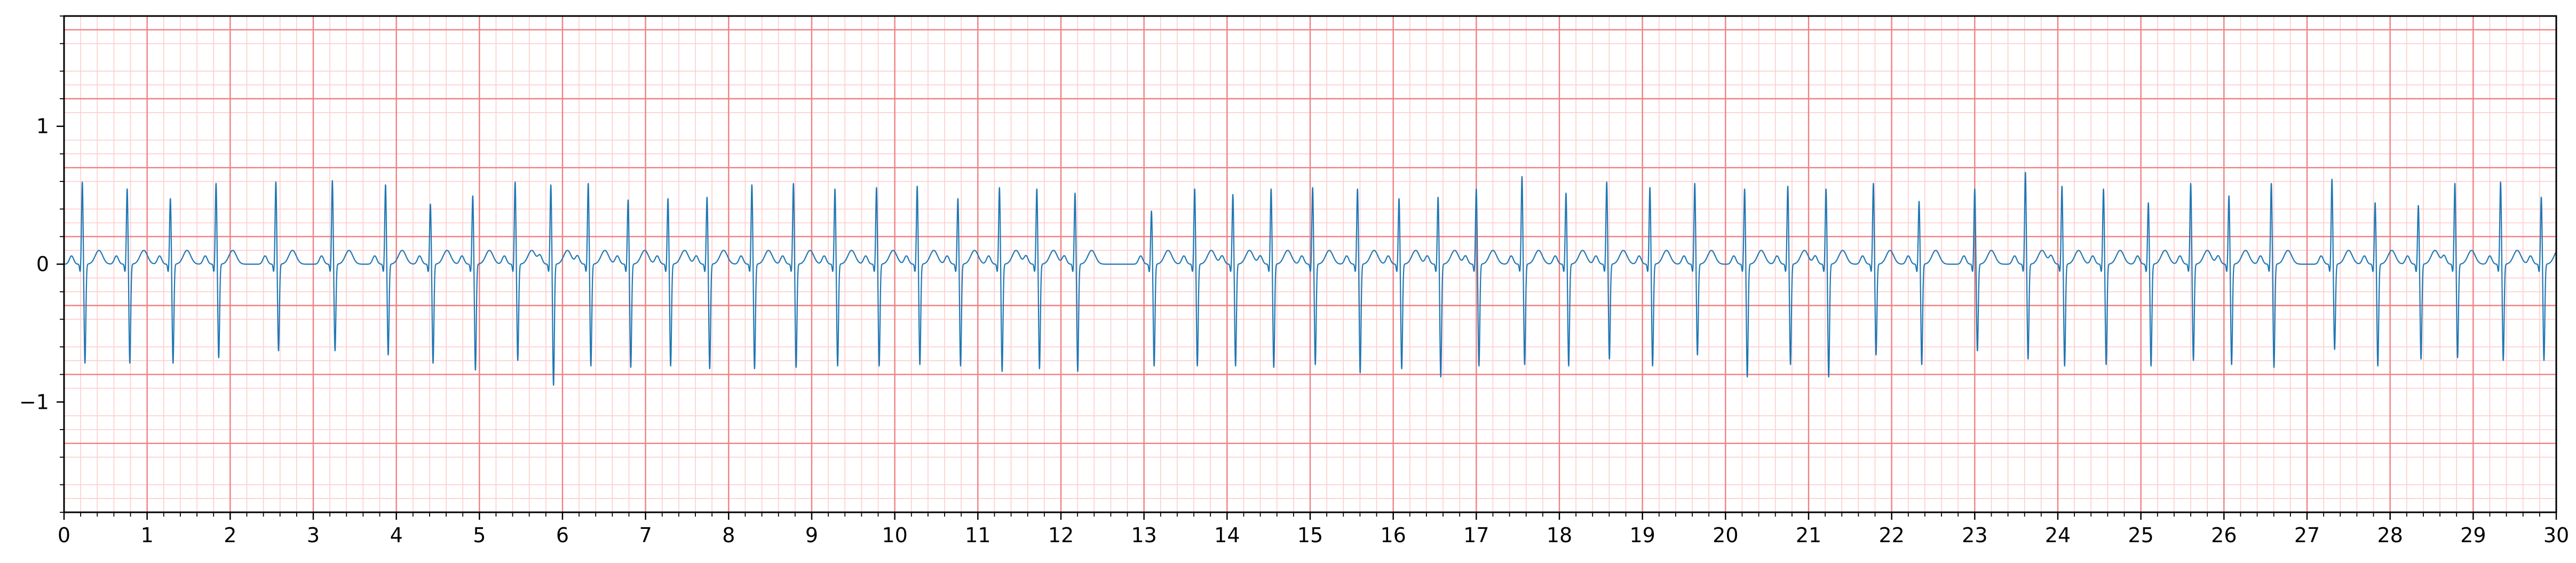 The height and width of the screenshot is (563, 2576). I want to click on x-tick-label: 24, so click(2058, 535).